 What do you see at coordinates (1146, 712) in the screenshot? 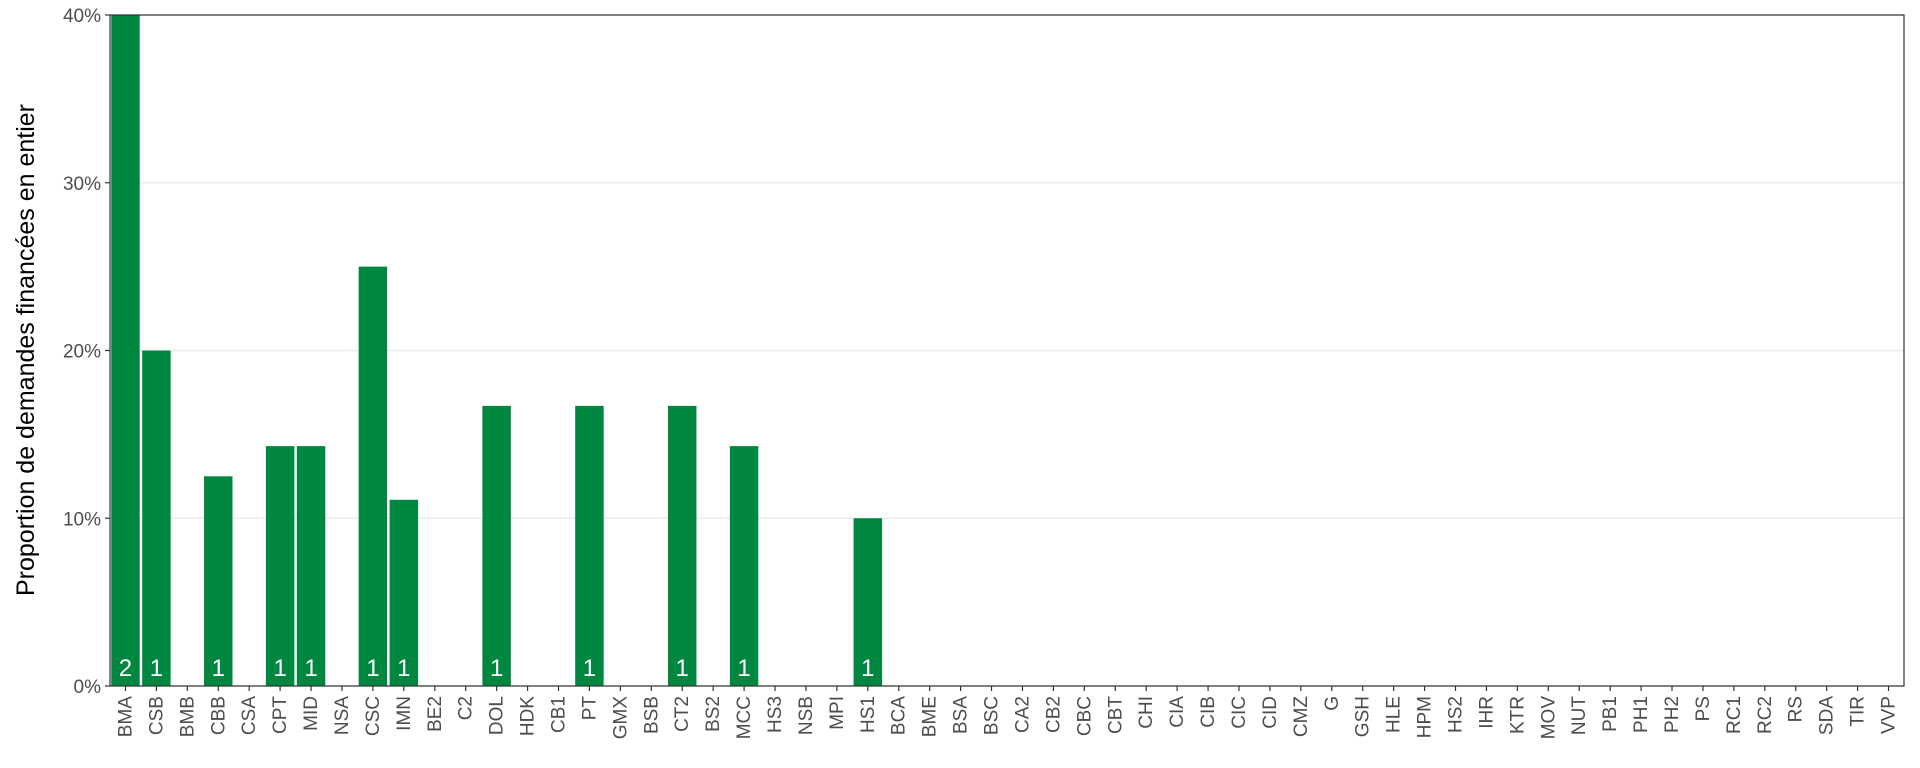
I see `x-tick-label: CHI` at bounding box center [1146, 712].